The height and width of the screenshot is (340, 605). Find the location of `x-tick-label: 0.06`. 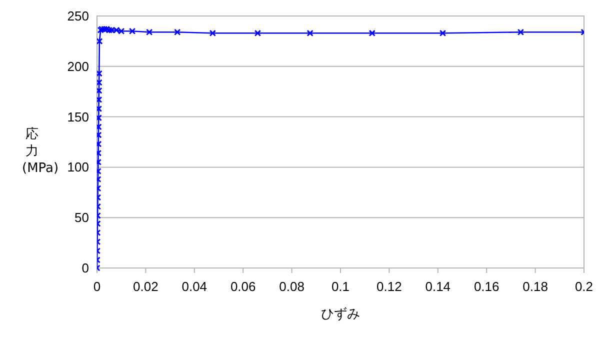

x-tick-label: 0.06 is located at coordinates (243, 286).